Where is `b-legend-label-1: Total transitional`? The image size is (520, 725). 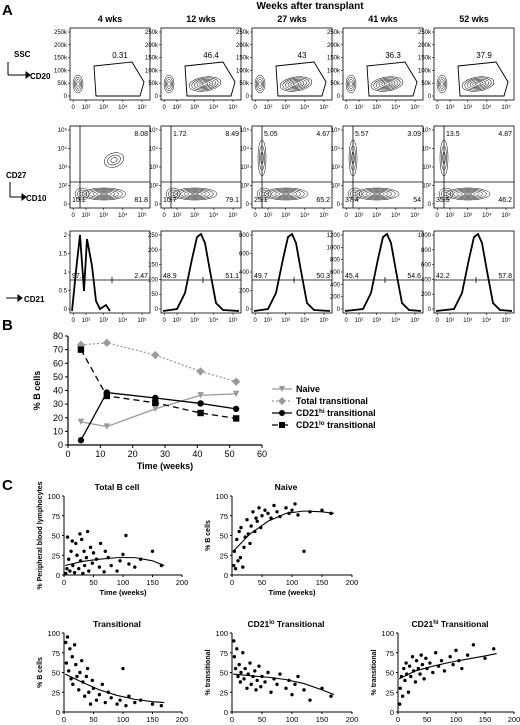
b-legend-label-1: Total transitional is located at coordinates (332, 401).